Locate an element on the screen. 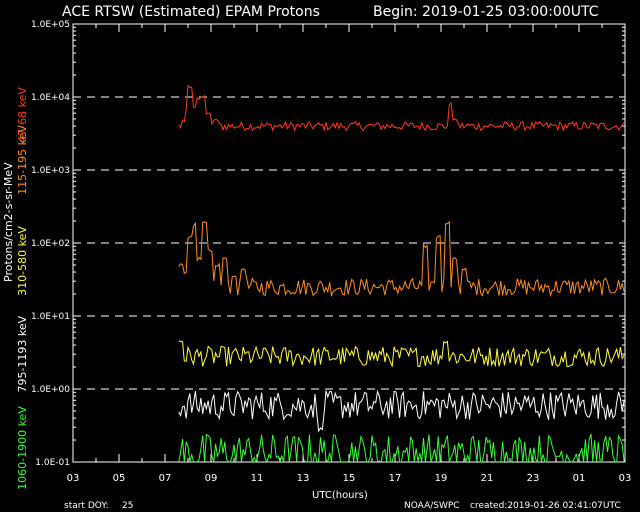  y-axis-label: Protons/cm2-s-sr-MeV is located at coordinates (8, 222).